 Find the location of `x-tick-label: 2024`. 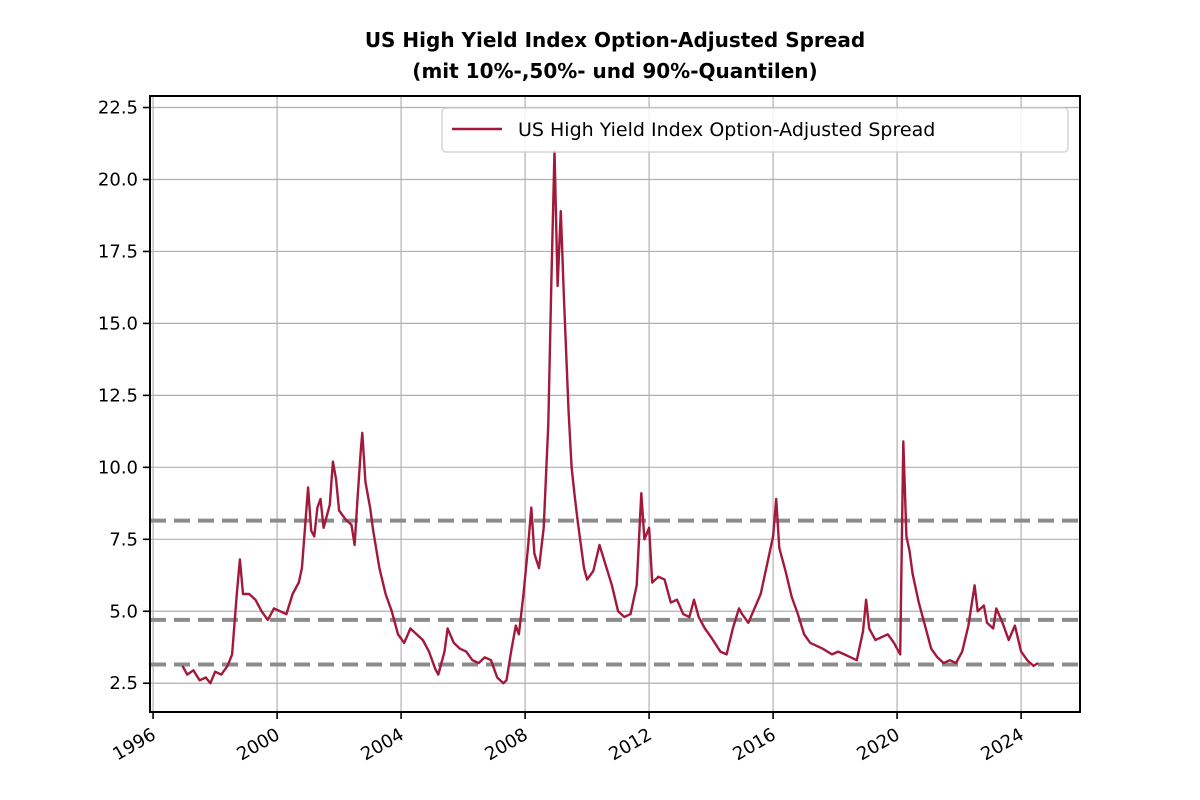

x-tick-label: 2024 is located at coordinates (1002, 744).